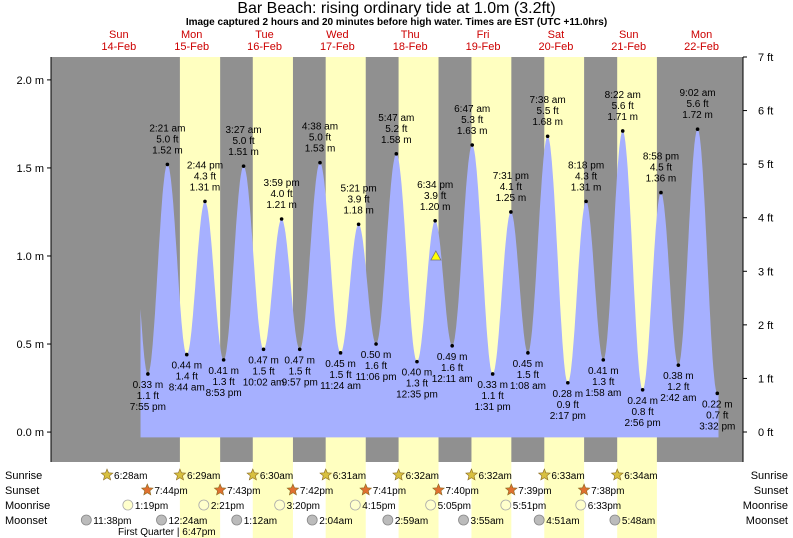 The width and height of the screenshot is (793, 538). Describe the element at coordinates (765, 112) in the screenshot. I see `y-tick-label-ft: 6 ft` at that location.